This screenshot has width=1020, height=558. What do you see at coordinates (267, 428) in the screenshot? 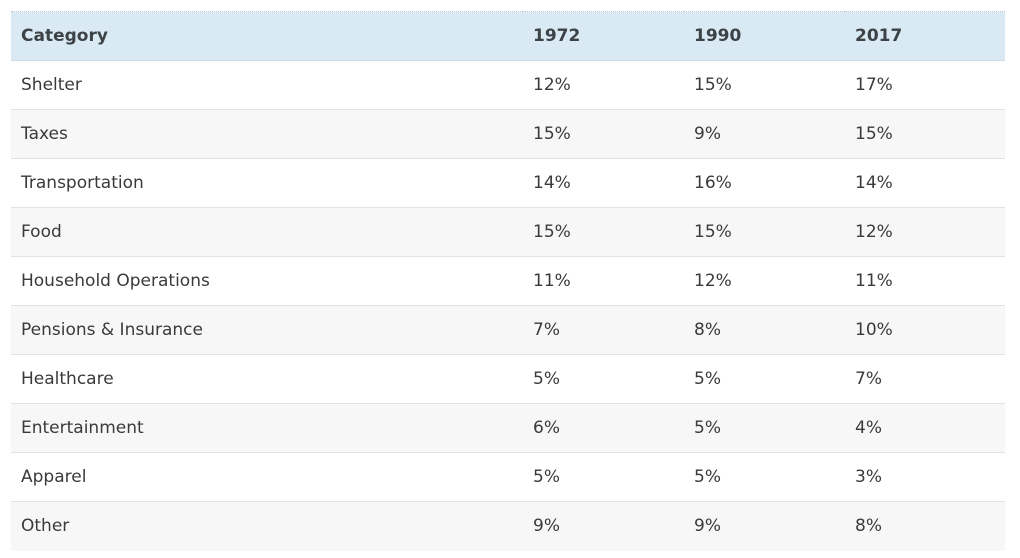
I see `category-cell: Entertainment` at bounding box center [267, 428].